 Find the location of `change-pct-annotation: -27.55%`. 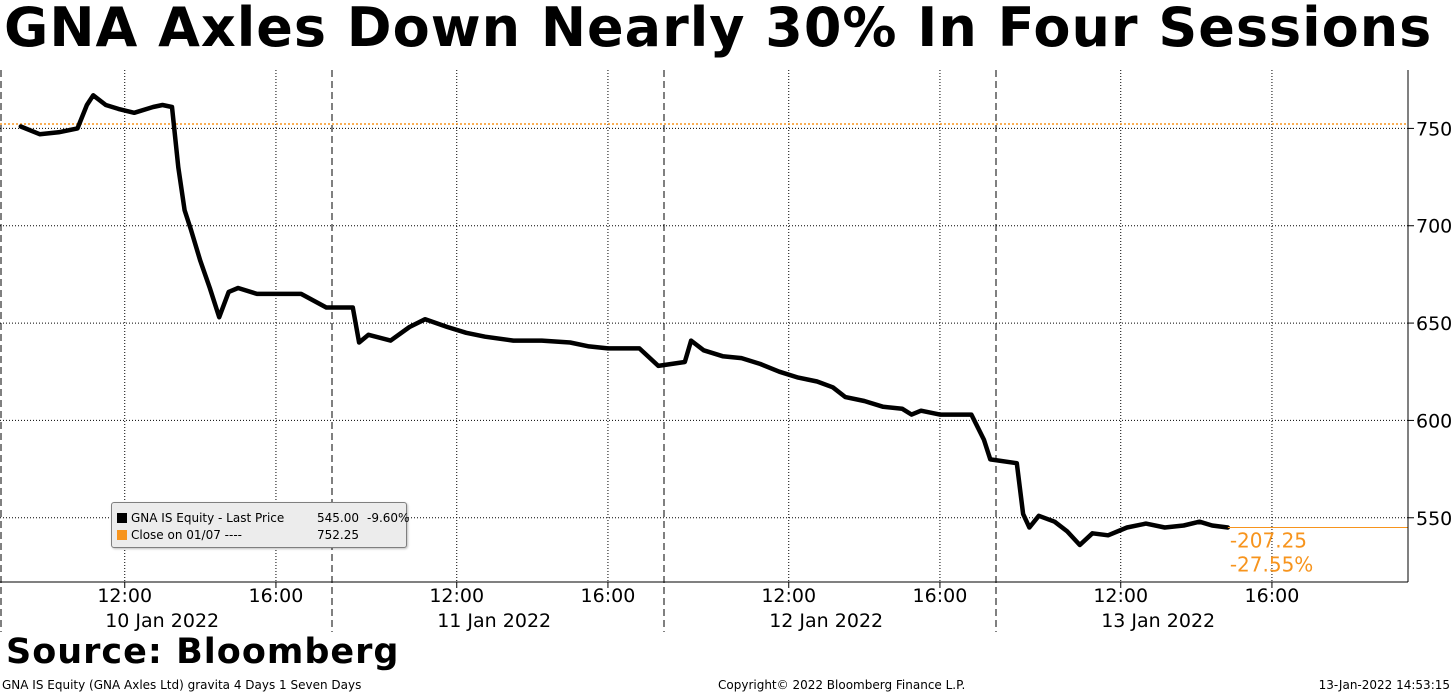

change-pct-annotation: -27.55% is located at coordinates (1271, 564).